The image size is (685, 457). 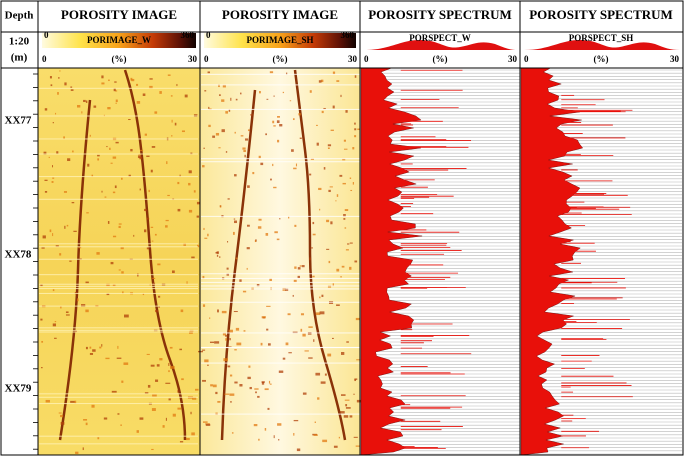 I want to click on scale-max: 30, so click(x=193, y=59).